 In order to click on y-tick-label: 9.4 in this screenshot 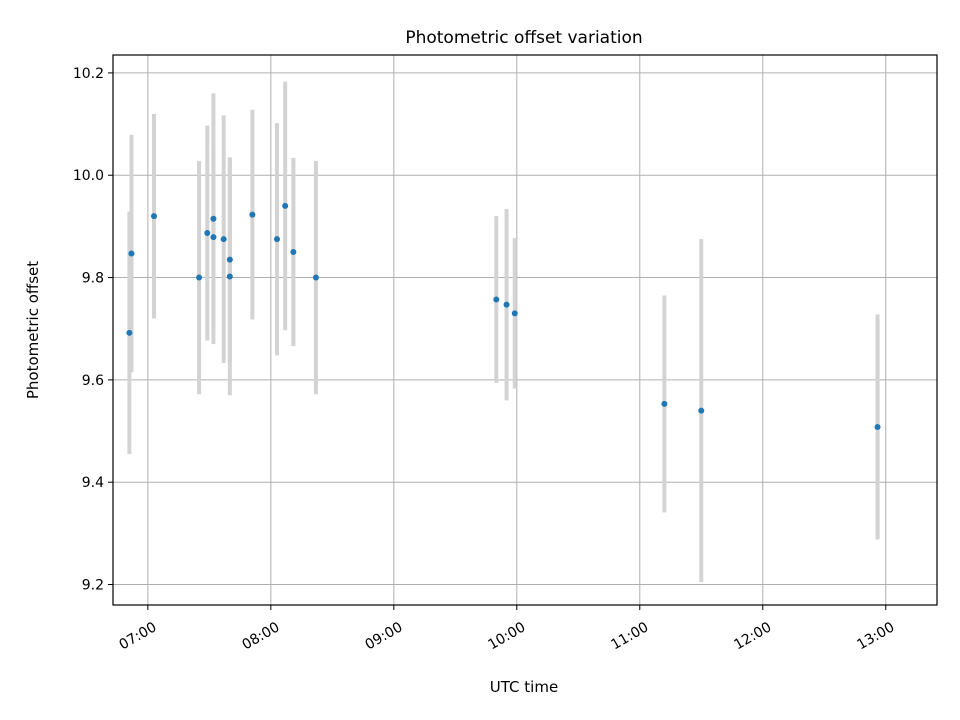, I will do `click(93, 483)`.